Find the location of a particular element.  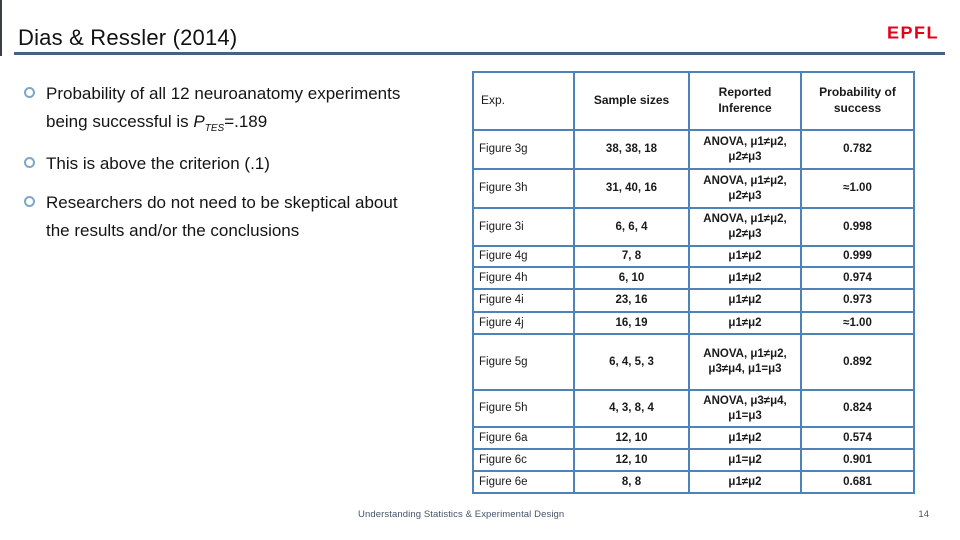

cell-prob: 0.999 is located at coordinates (857, 256).